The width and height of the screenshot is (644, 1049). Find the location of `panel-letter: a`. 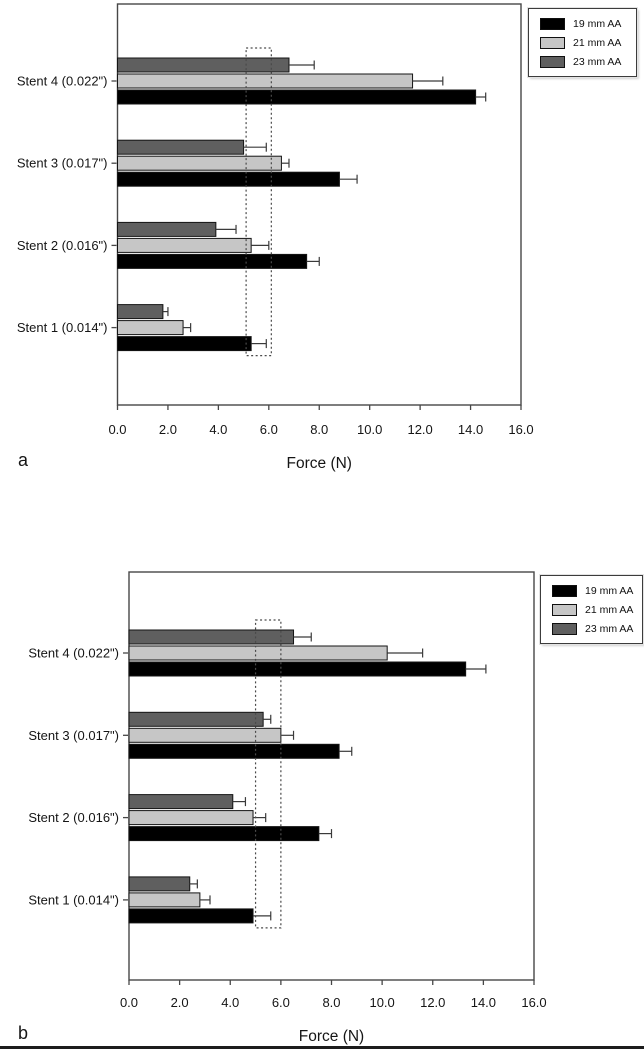

panel-letter: a is located at coordinates (23, 460).